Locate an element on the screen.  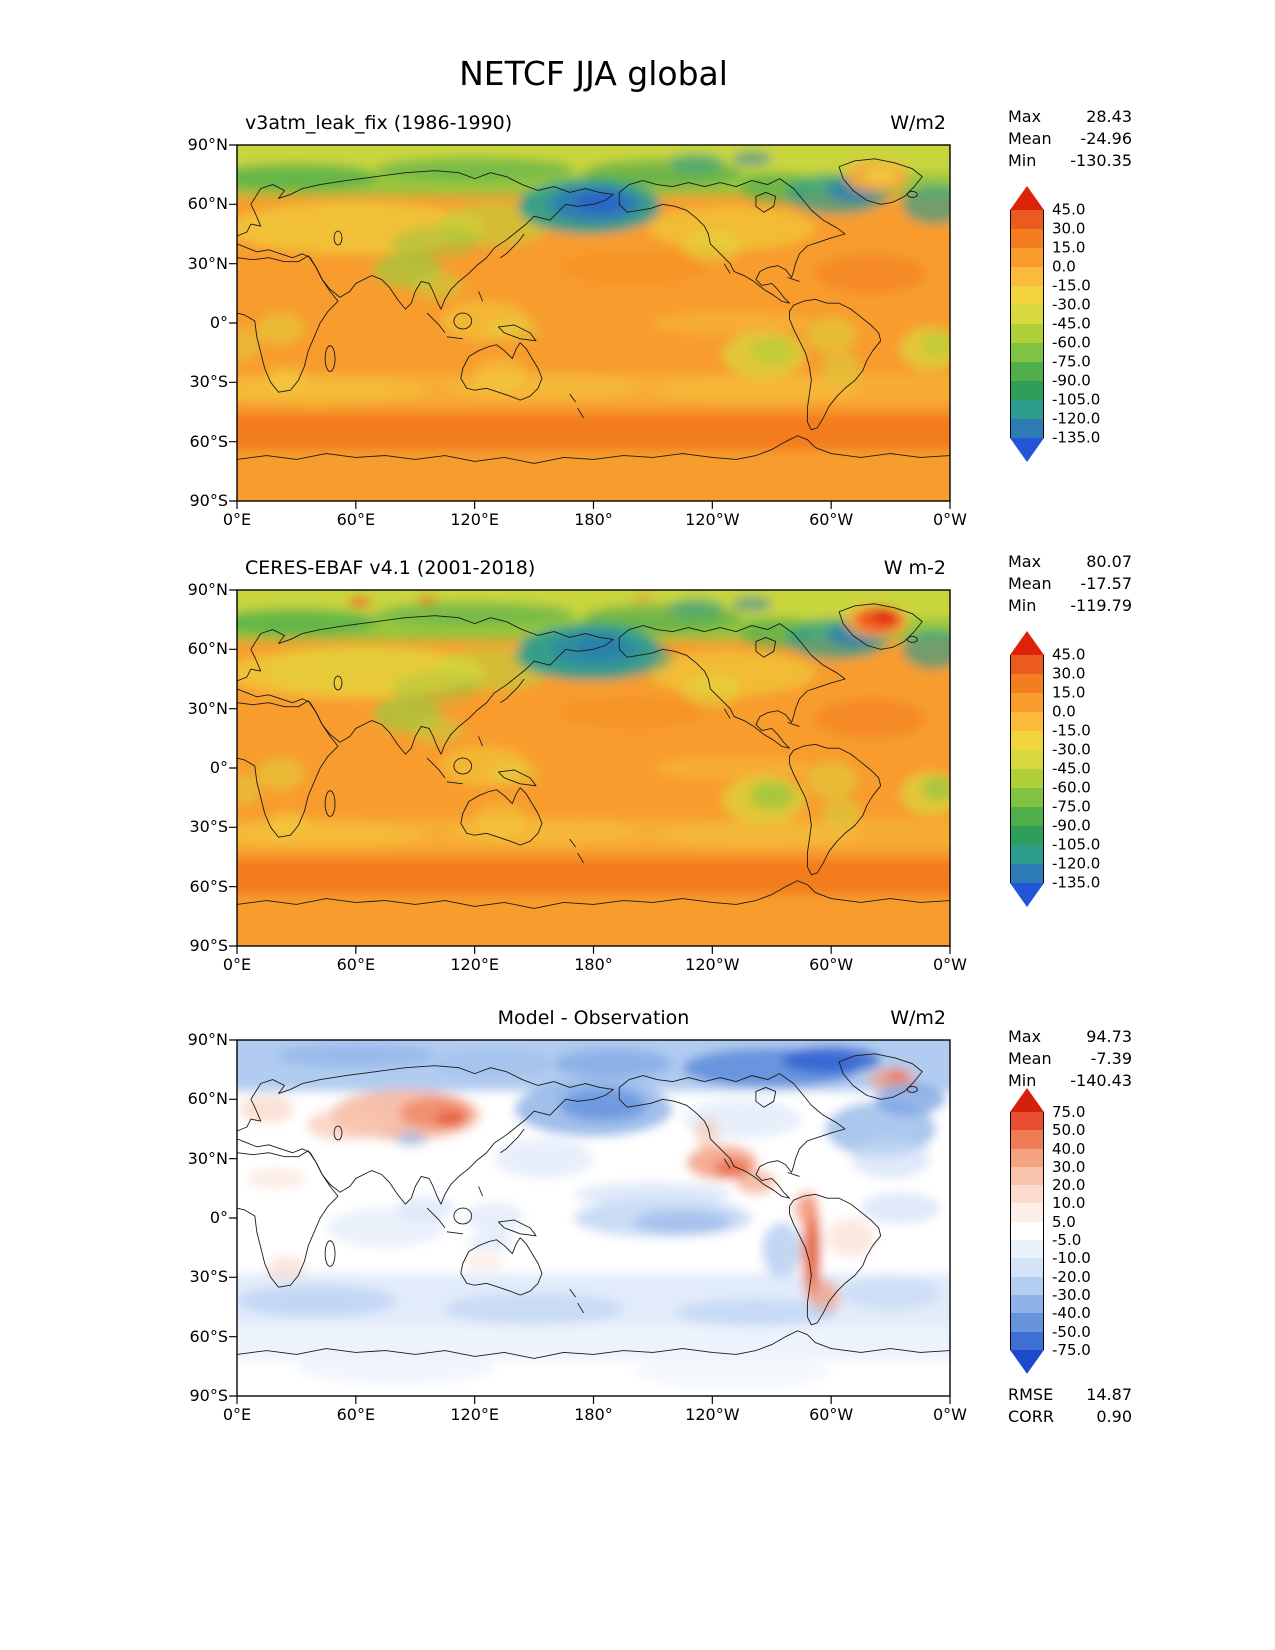
colorbar-tick-label: -90.0 is located at coordinates (1071, 825).